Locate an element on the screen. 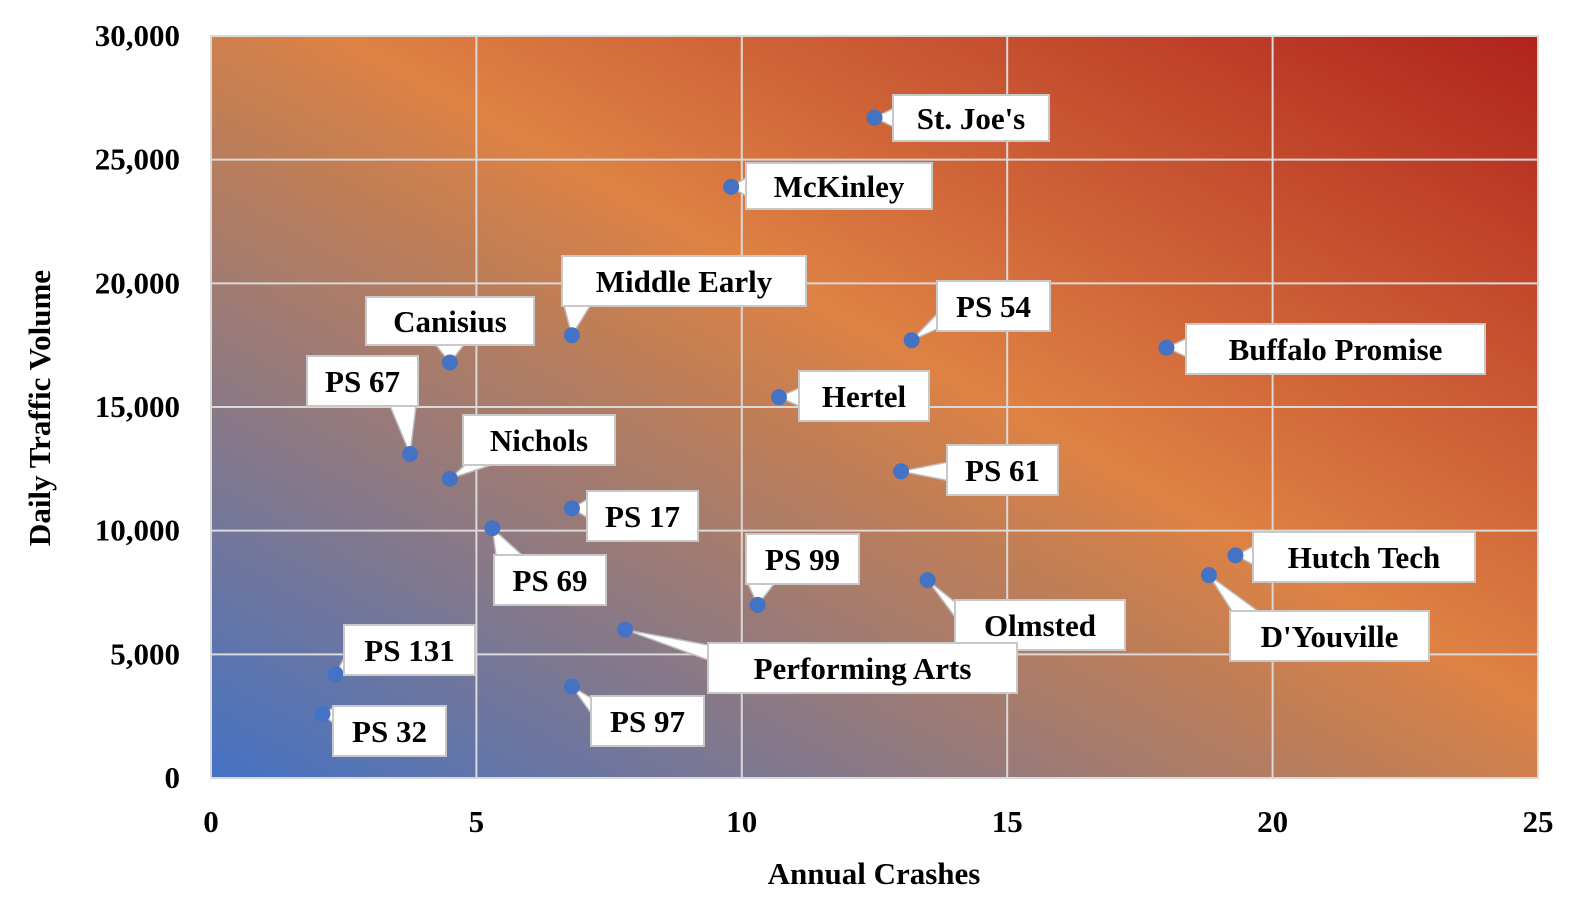 The image size is (1594, 922). y-tick-label: 10,000 is located at coordinates (137, 530).